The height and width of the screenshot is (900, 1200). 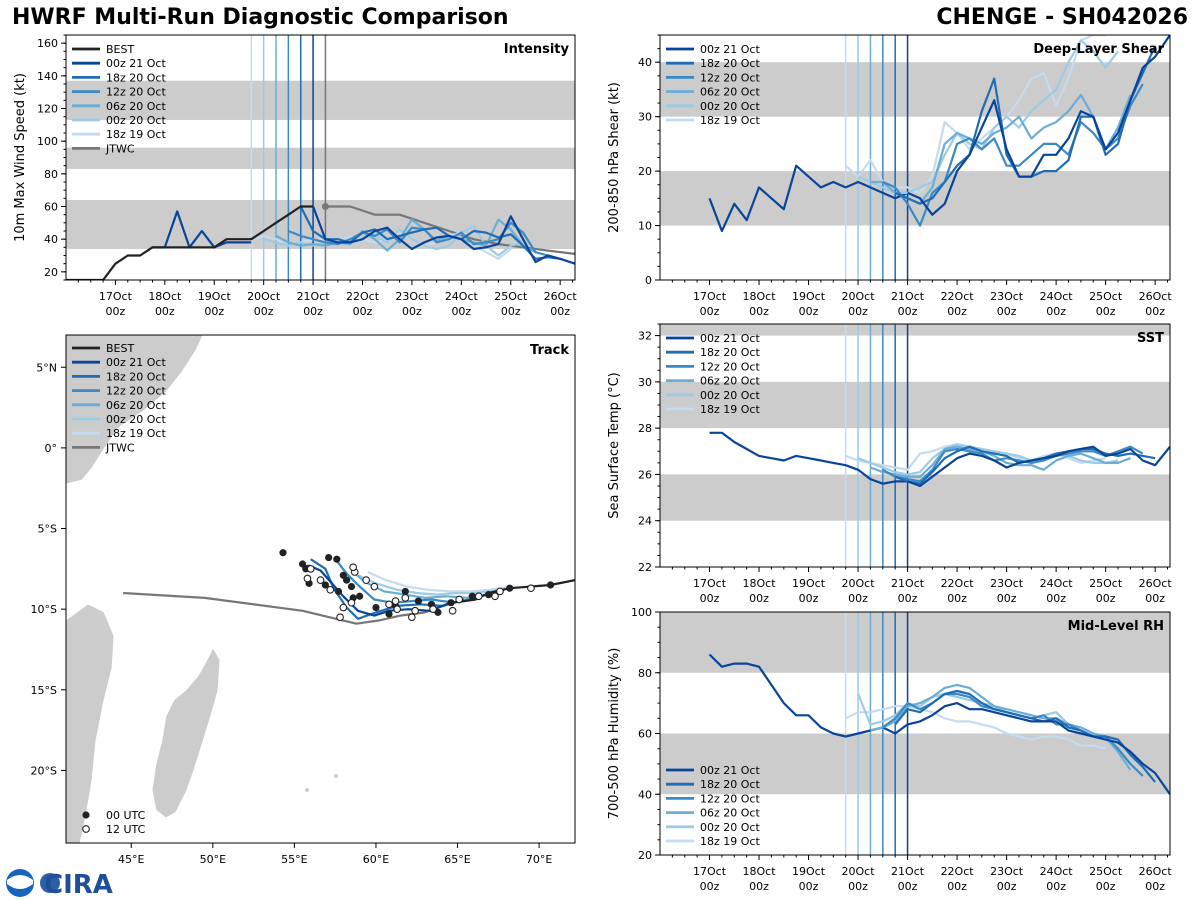 What do you see at coordinates (44, 770) in the screenshot?
I see `lat-tick-label: 20°S` at bounding box center [44, 770].